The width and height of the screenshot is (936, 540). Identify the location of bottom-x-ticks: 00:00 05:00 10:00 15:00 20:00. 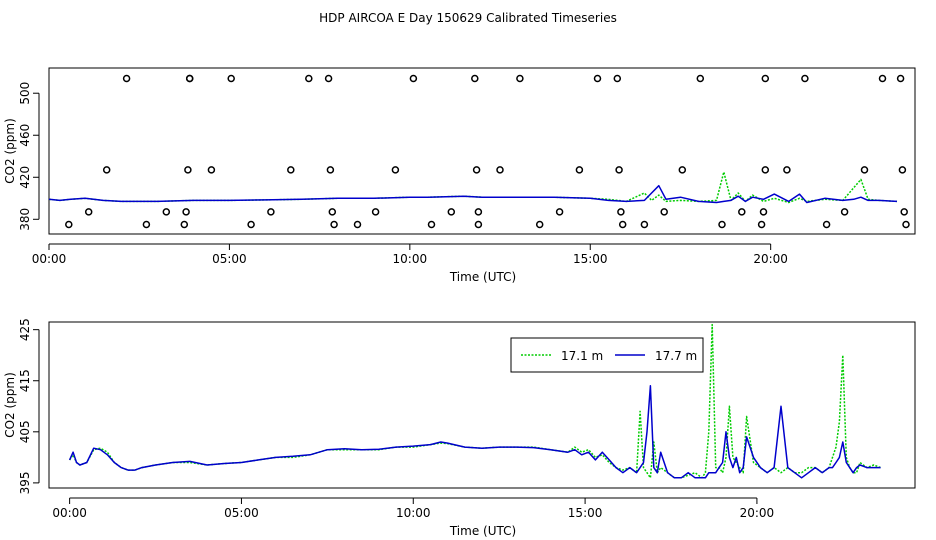
(413, 508).